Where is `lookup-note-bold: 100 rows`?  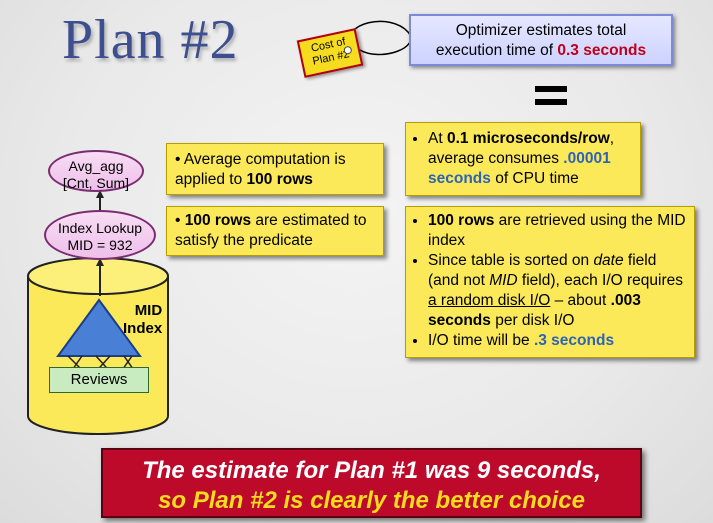
lookup-note-bold: 100 rows is located at coordinates (218, 220).